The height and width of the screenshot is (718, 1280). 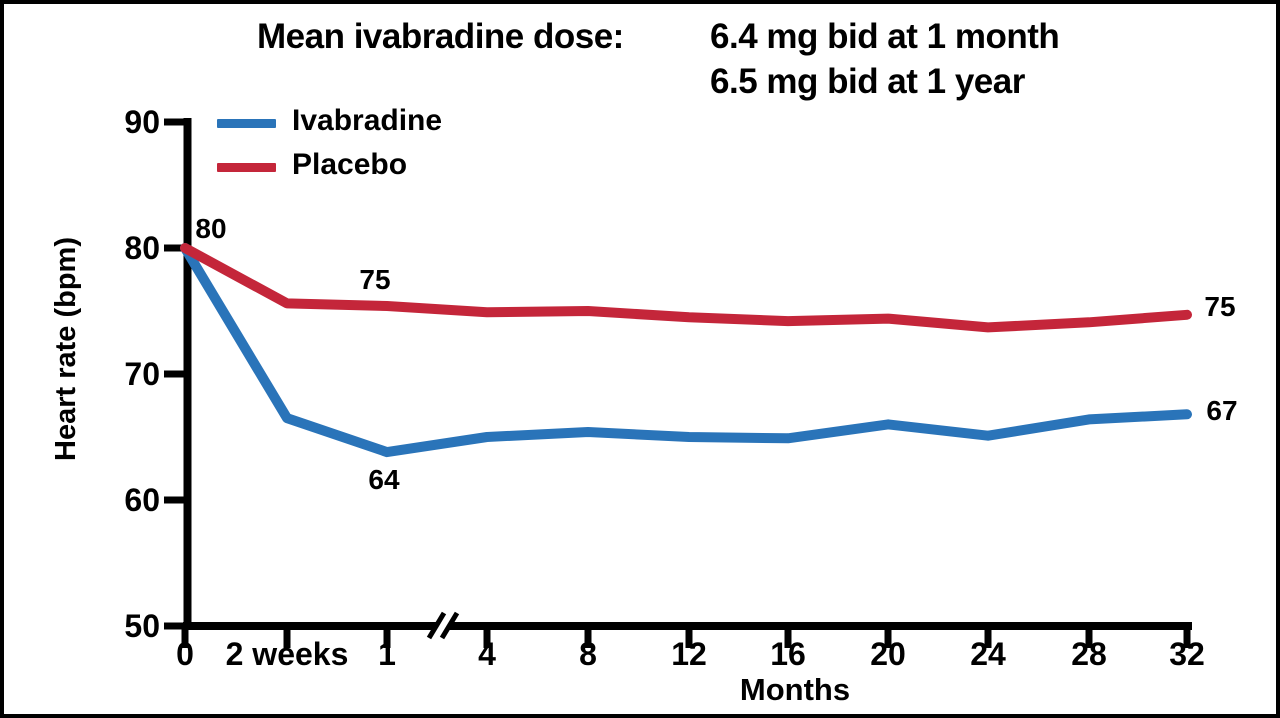 What do you see at coordinates (689, 654) in the screenshot?
I see `x-tick-label: 12` at bounding box center [689, 654].